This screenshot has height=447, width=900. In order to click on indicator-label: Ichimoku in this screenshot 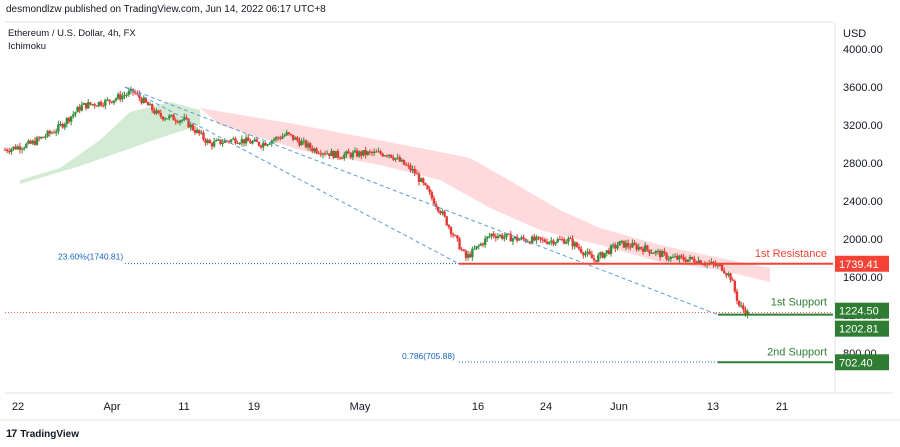, I will do `click(27, 46)`.